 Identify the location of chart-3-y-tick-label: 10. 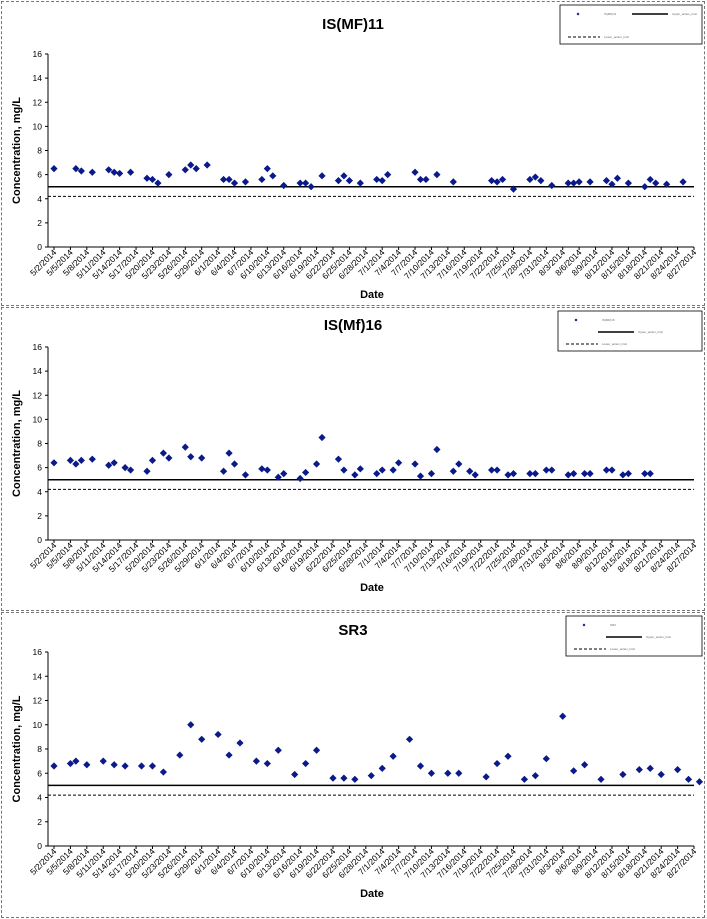
(38, 725).